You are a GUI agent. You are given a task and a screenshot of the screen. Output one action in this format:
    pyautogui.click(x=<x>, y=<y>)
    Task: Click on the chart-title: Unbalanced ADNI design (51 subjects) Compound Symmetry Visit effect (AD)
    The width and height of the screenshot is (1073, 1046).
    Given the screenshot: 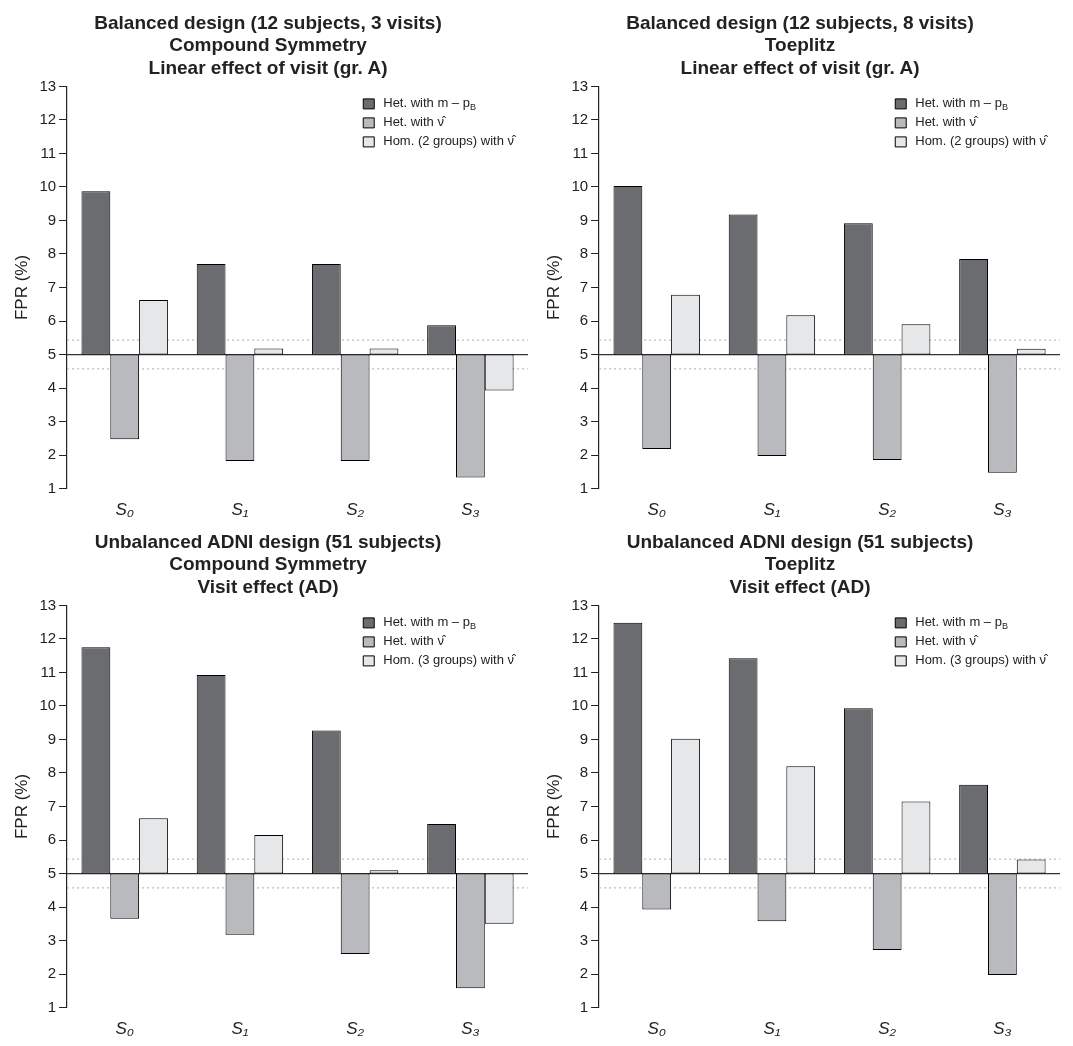 What is the action you would take?
    pyautogui.click(x=268, y=564)
    